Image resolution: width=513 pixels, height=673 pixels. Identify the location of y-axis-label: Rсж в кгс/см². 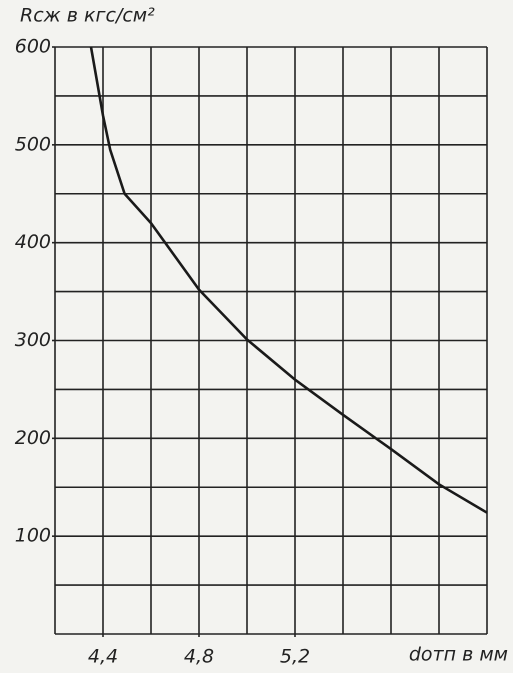
(87, 16).